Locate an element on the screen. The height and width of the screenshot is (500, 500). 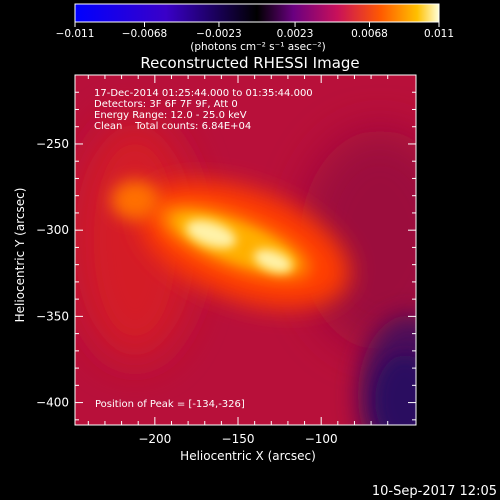
colorbar-tick-label: 0.0023 is located at coordinates (295, 34).